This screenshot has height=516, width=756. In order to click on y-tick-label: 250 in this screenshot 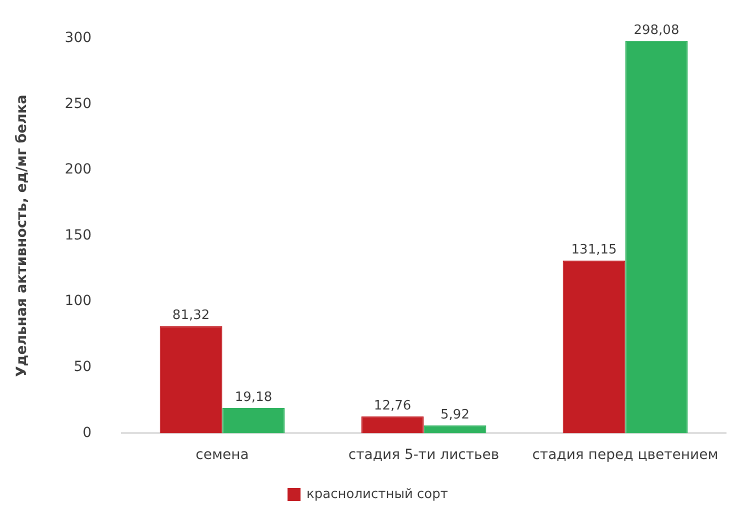, I will do `click(78, 104)`.